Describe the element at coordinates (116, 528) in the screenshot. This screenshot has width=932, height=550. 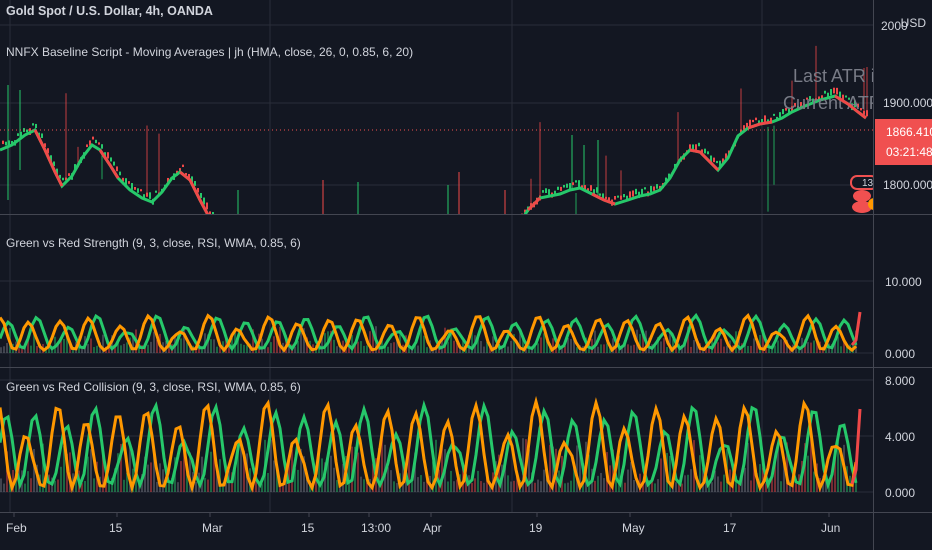
I see `time-axis-label: 15` at that location.